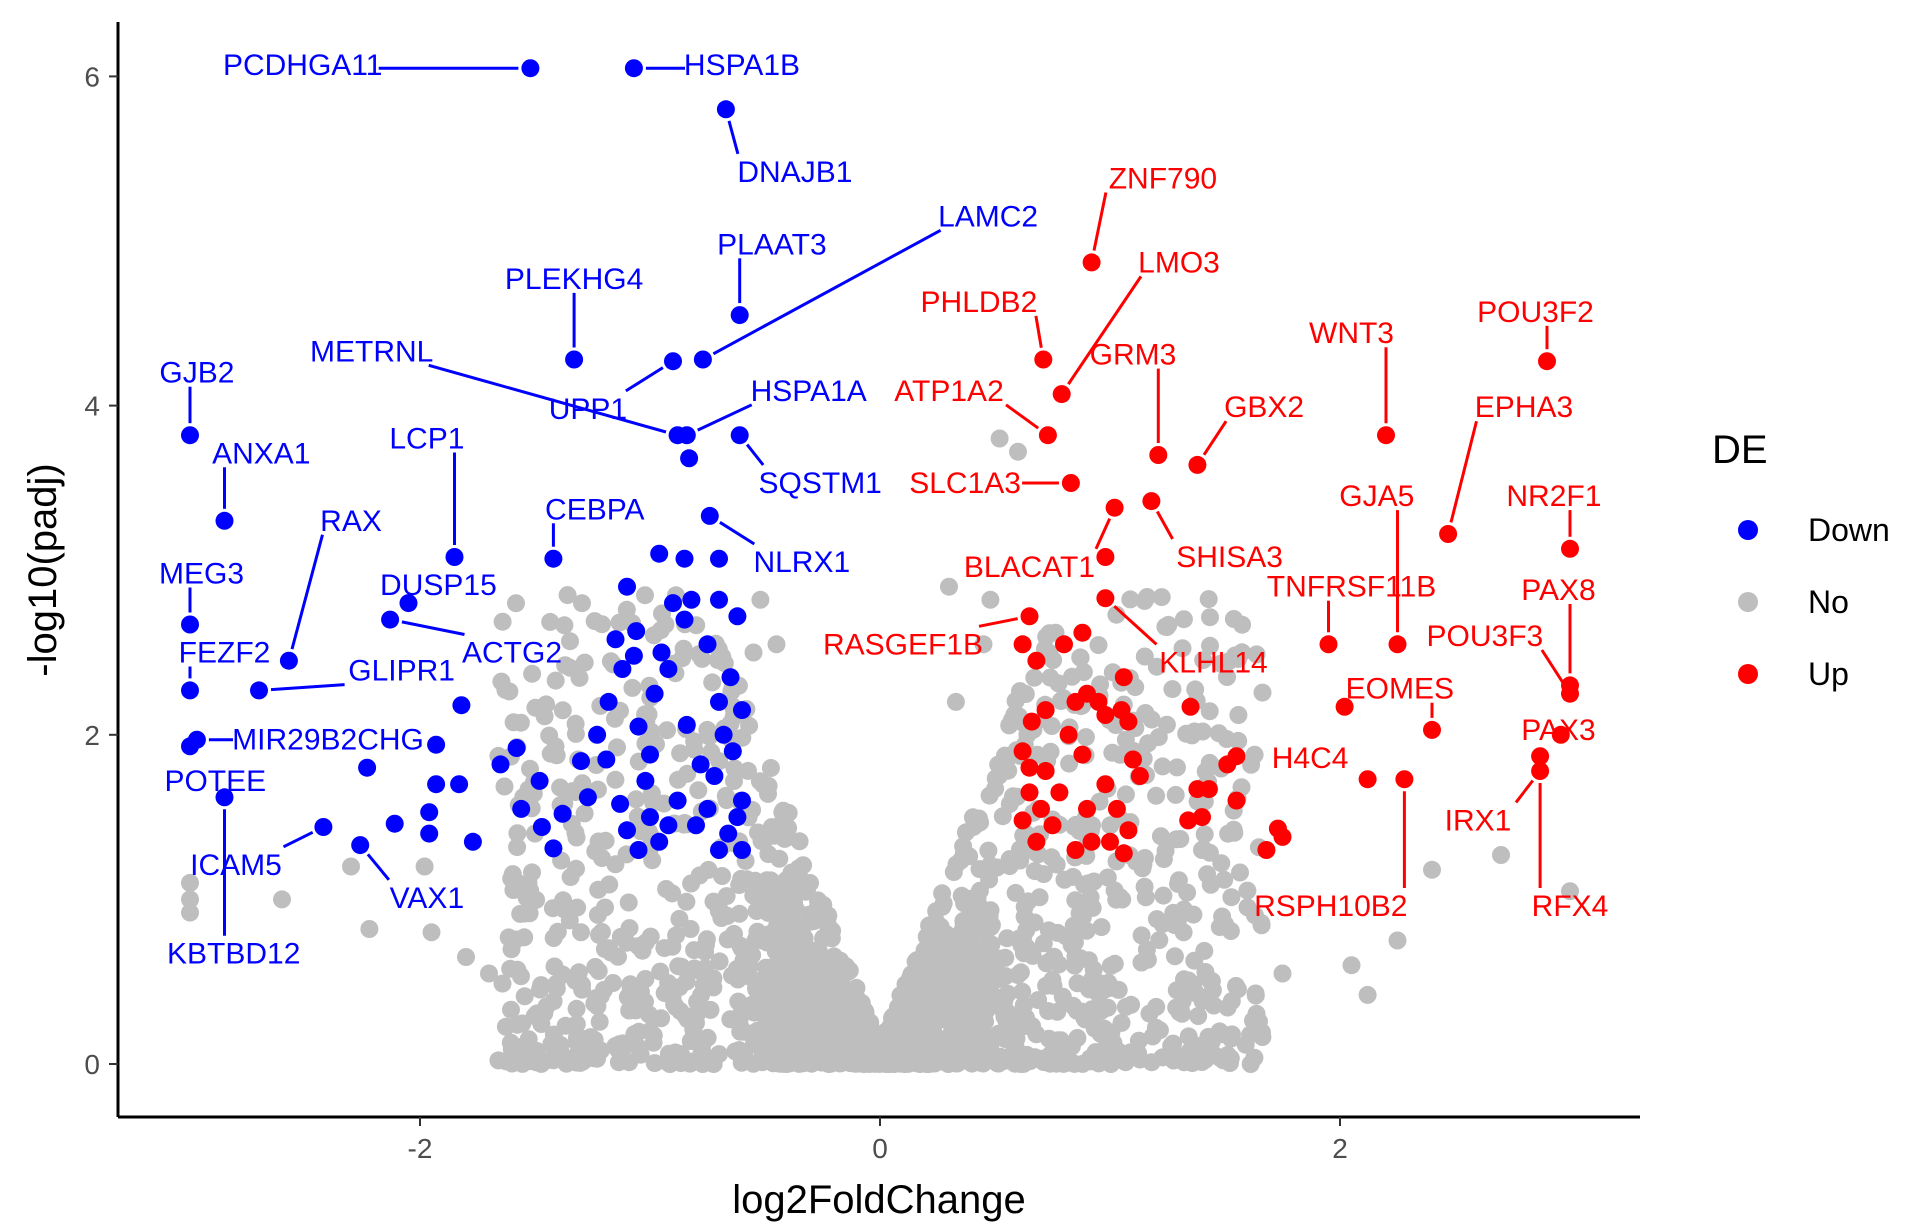  Describe the element at coordinates (965, 483) in the screenshot. I see `gene-label: SLC1A3` at that location.